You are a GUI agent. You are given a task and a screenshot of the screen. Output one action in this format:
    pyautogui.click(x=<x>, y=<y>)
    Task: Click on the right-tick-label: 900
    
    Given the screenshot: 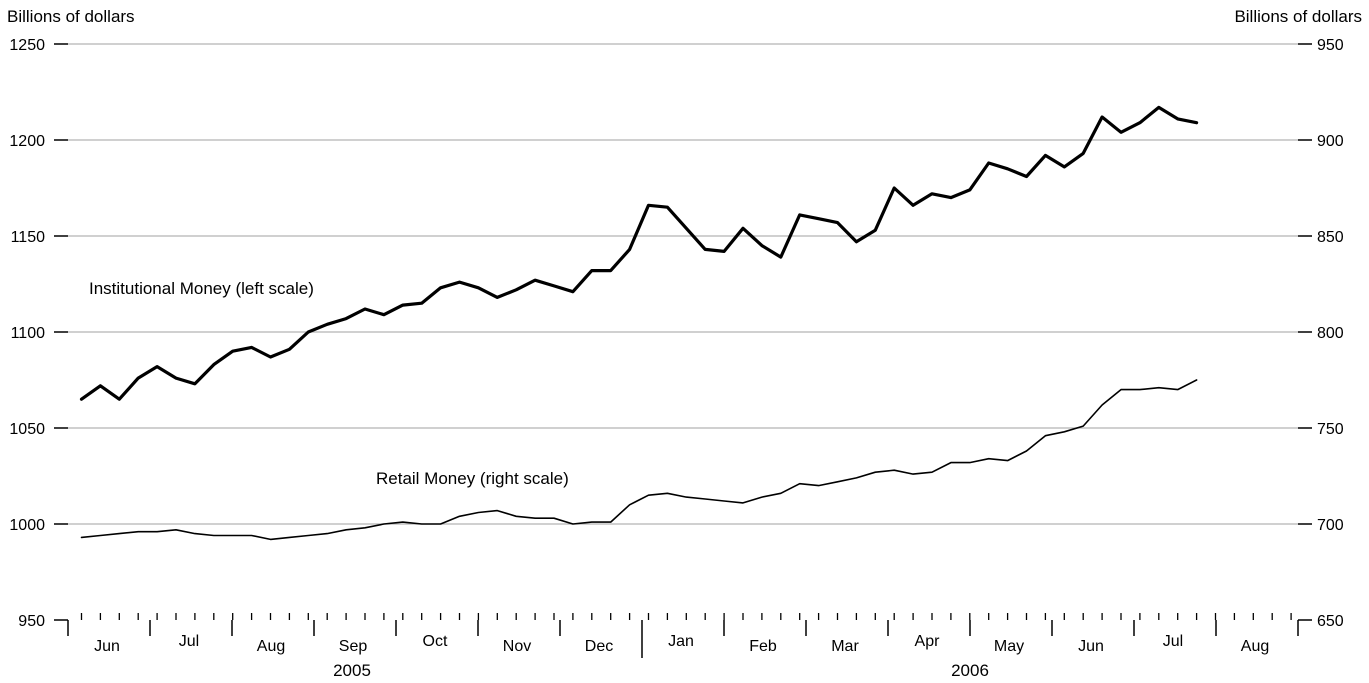 What is the action you would take?
    pyautogui.click(x=1330, y=141)
    